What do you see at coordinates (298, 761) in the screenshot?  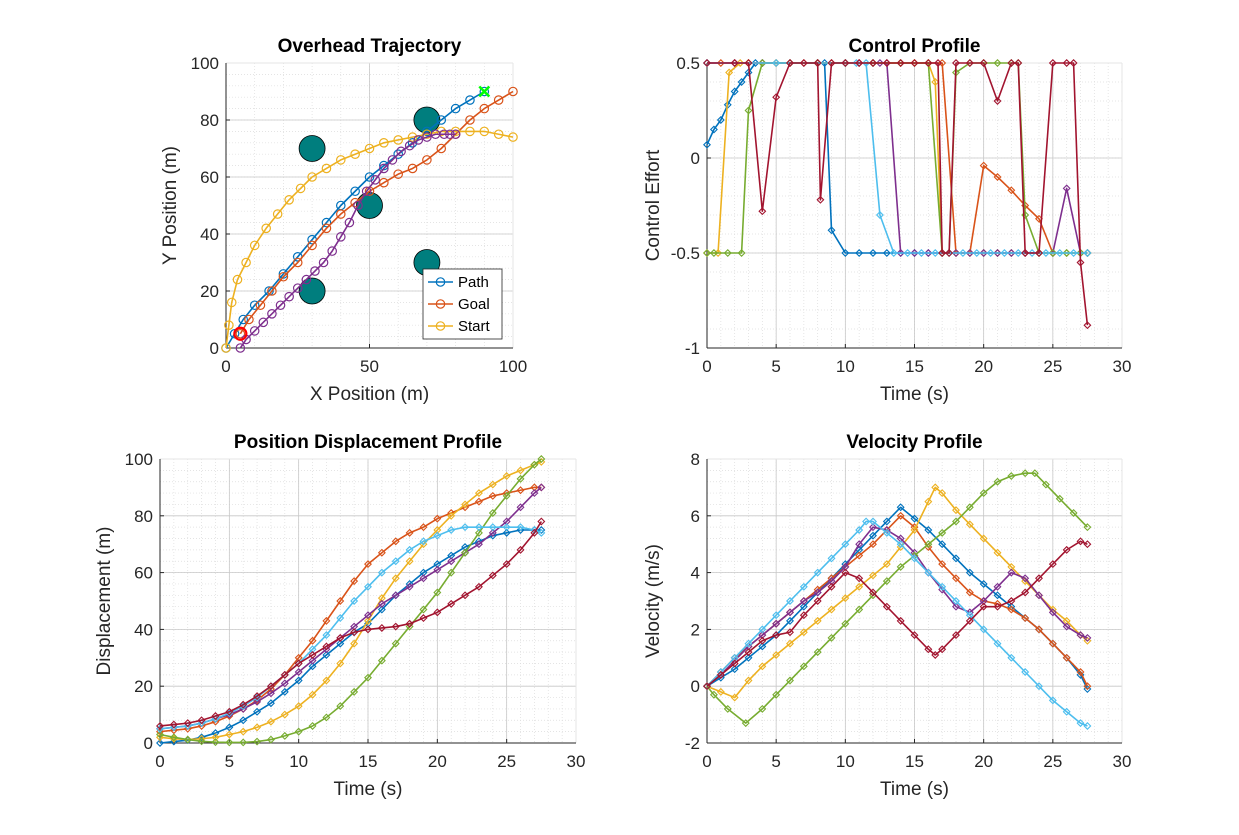 I see `x-tick-label: 10` at bounding box center [298, 761].